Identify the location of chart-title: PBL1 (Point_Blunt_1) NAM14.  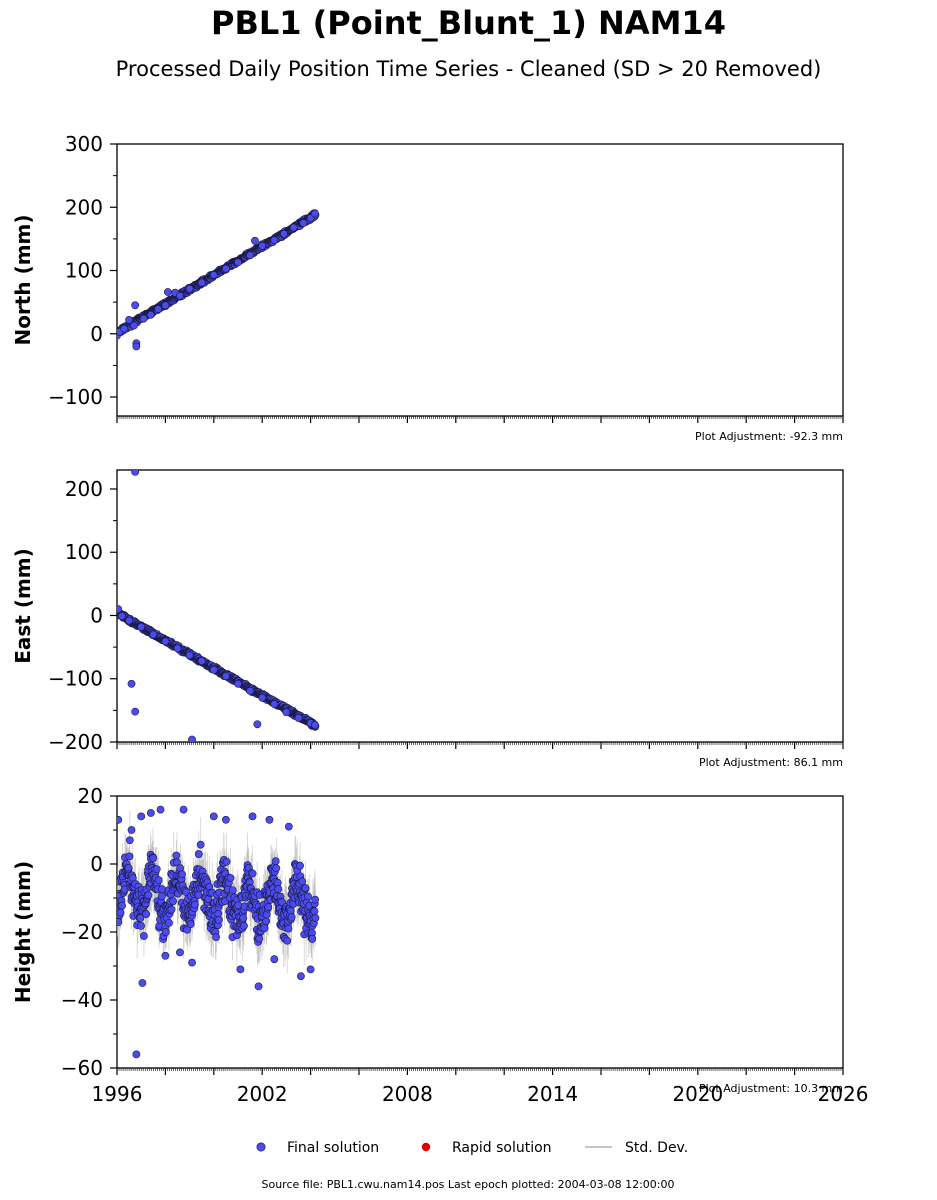
(468, 23).